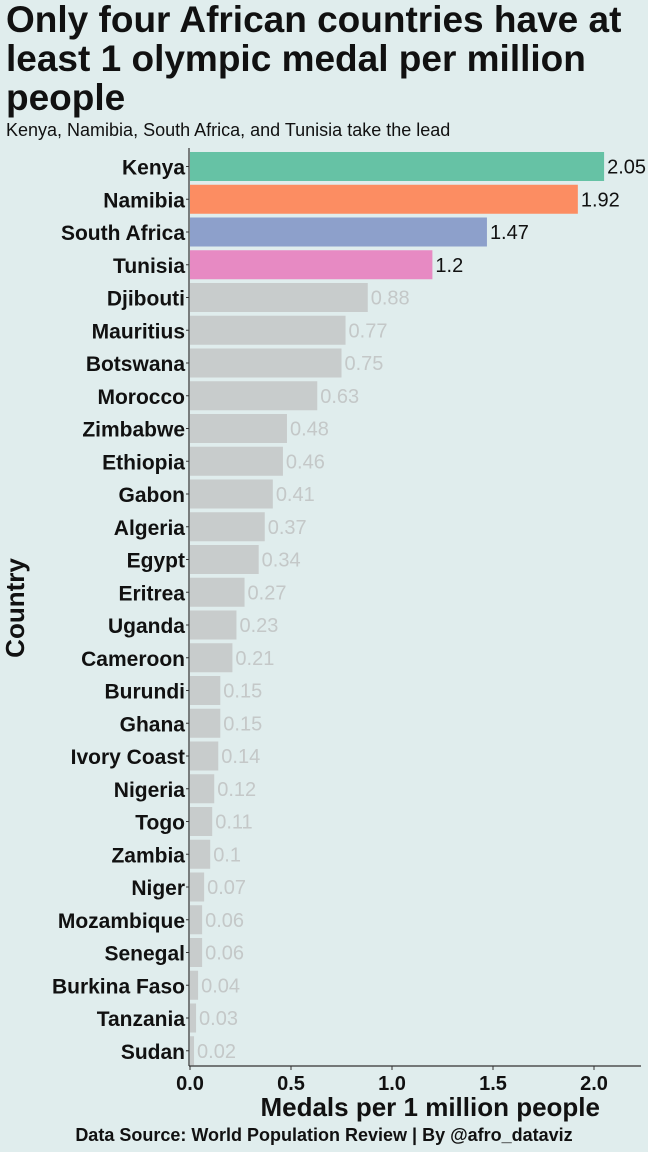  I want to click on value-label: 0.48, so click(309, 430).